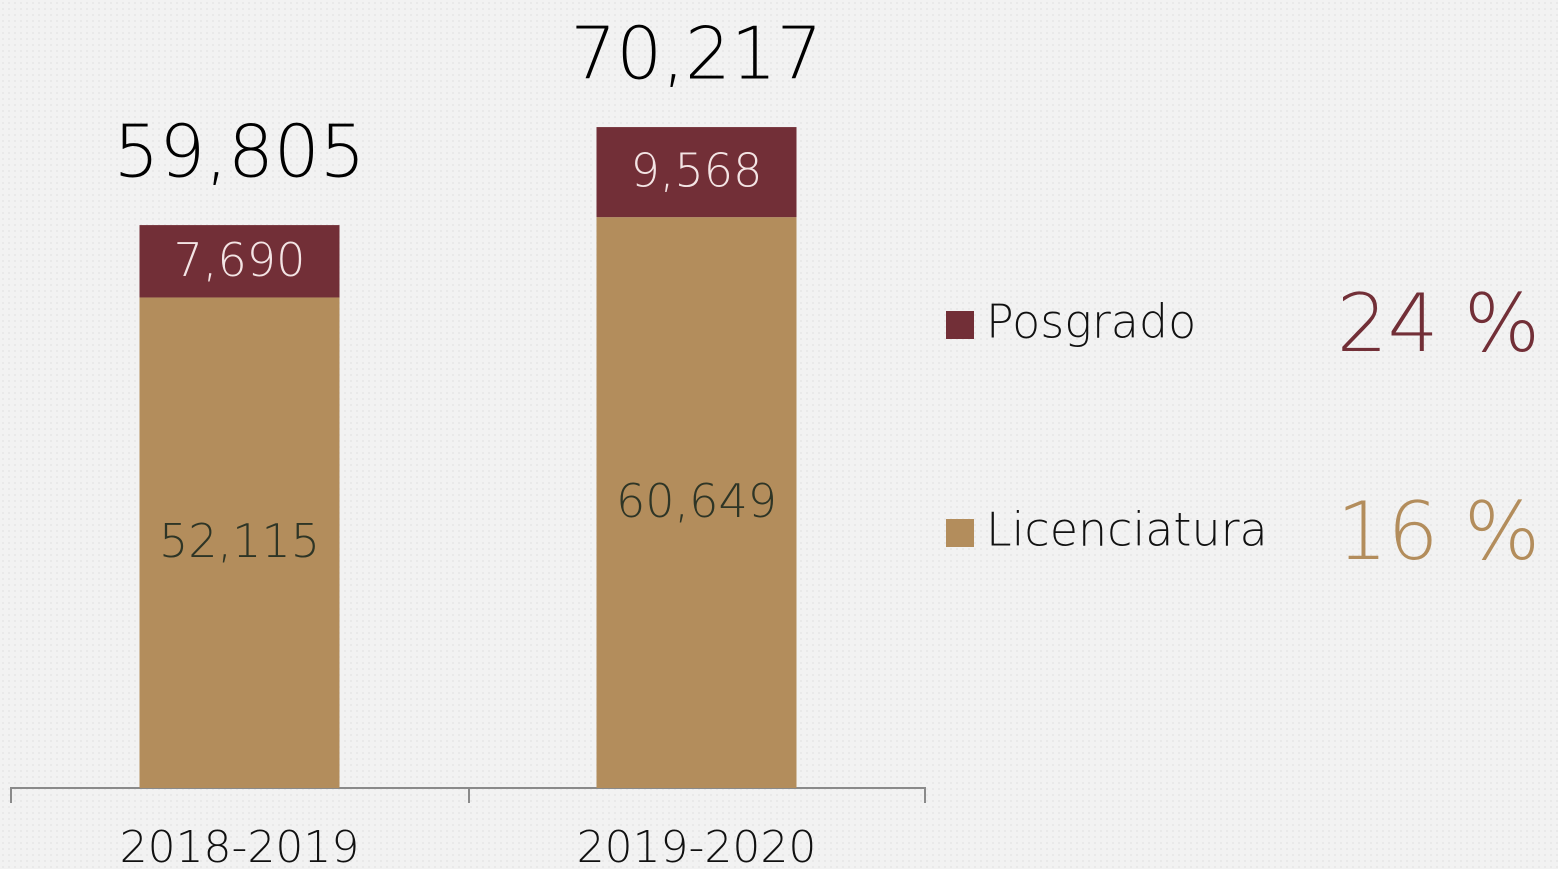 This screenshot has width=1558, height=869. I want to click on value-label: 7,690, so click(240, 260).